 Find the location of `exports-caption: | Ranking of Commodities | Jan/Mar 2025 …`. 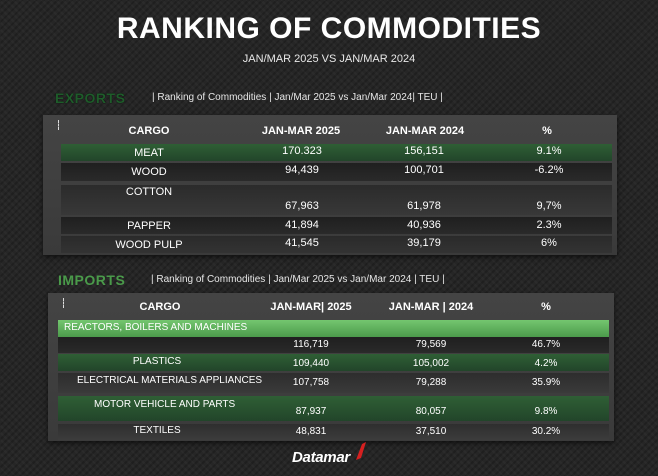

exports-caption: | Ranking of Commodities | Jan/Mar 2025 … is located at coordinates (297, 97).